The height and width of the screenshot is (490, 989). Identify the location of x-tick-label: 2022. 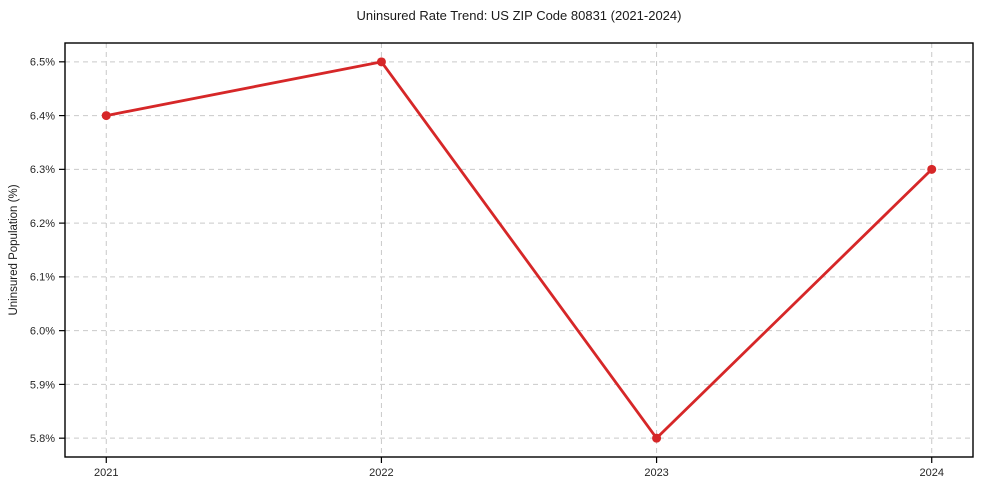
(381, 473).